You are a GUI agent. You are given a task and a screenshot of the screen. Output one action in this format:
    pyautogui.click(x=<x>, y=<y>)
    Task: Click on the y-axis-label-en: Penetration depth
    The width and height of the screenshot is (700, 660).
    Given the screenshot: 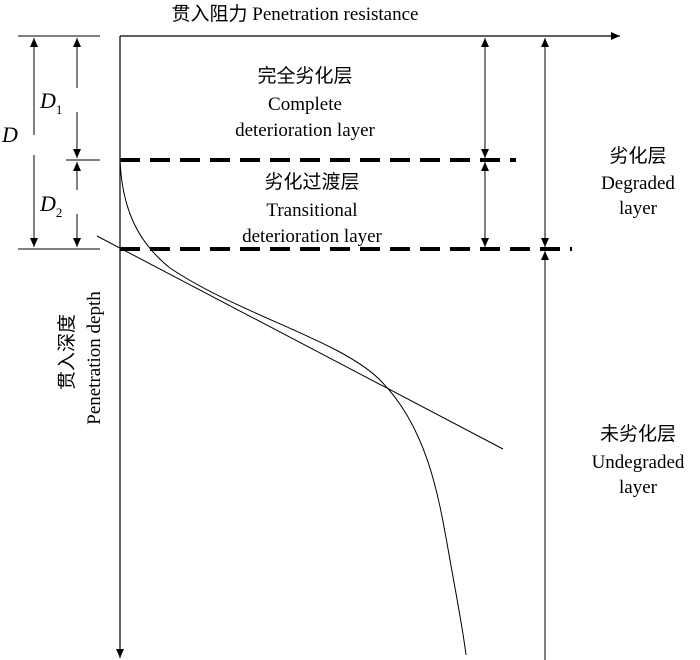 What is the action you would take?
    pyautogui.click(x=94, y=358)
    